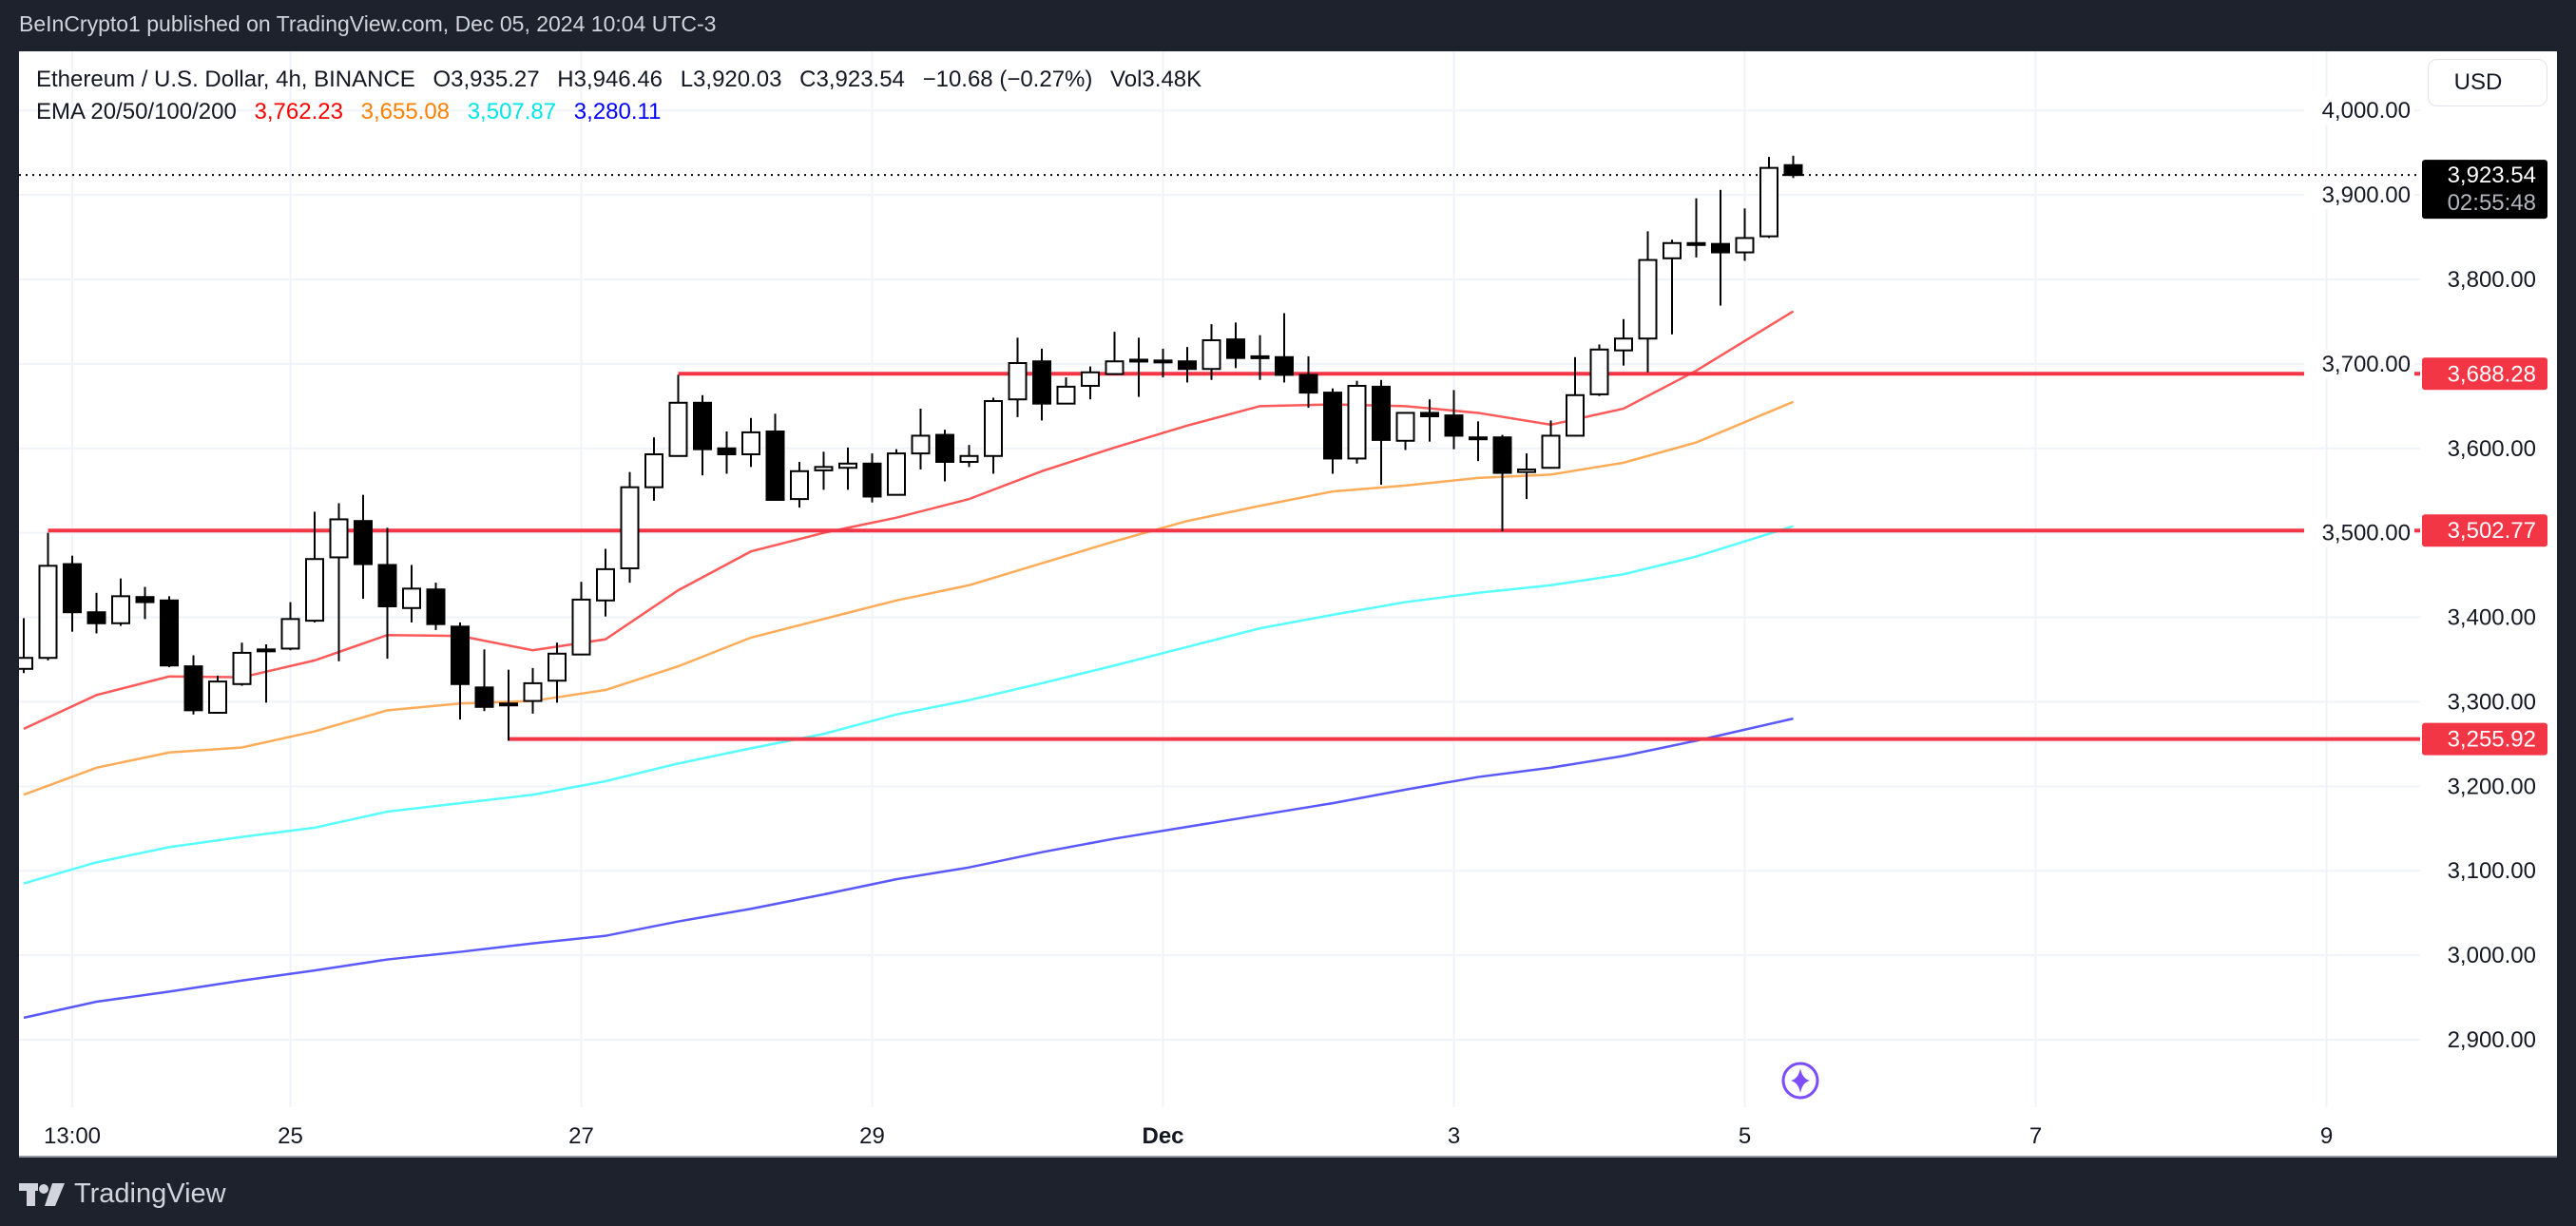 Image resolution: width=2576 pixels, height=1226 pixels. Describe the element at coordinates (405, 112) in the screenshot. I see `ema50-value: 3,655.08` at that location.